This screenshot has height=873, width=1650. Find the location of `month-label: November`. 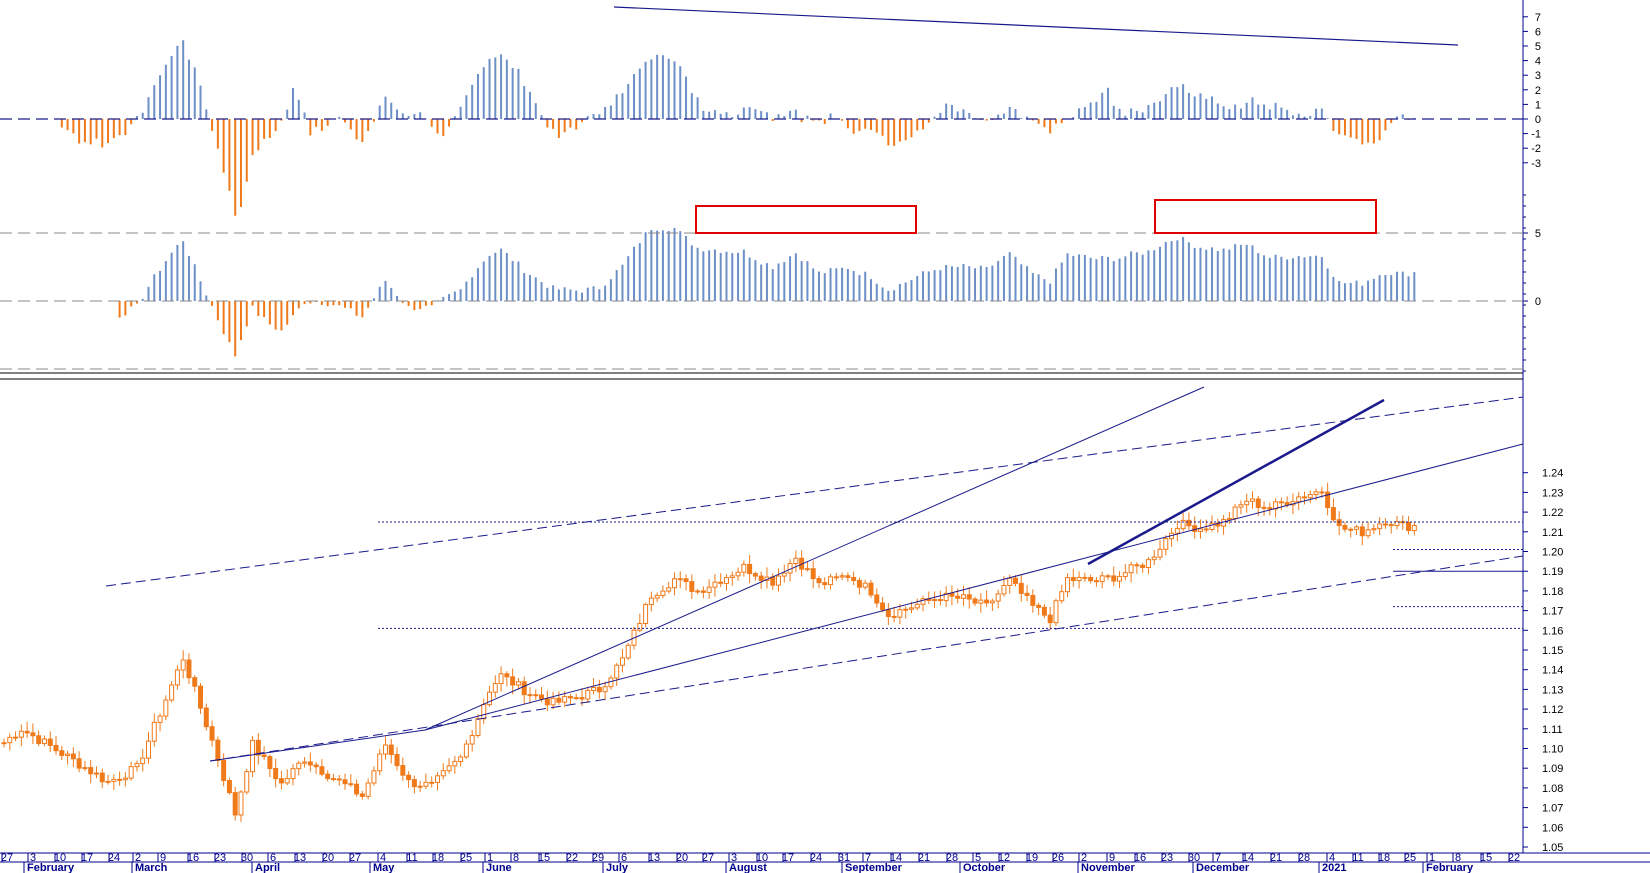

month-label: November is located at coordinates (1108, 867).